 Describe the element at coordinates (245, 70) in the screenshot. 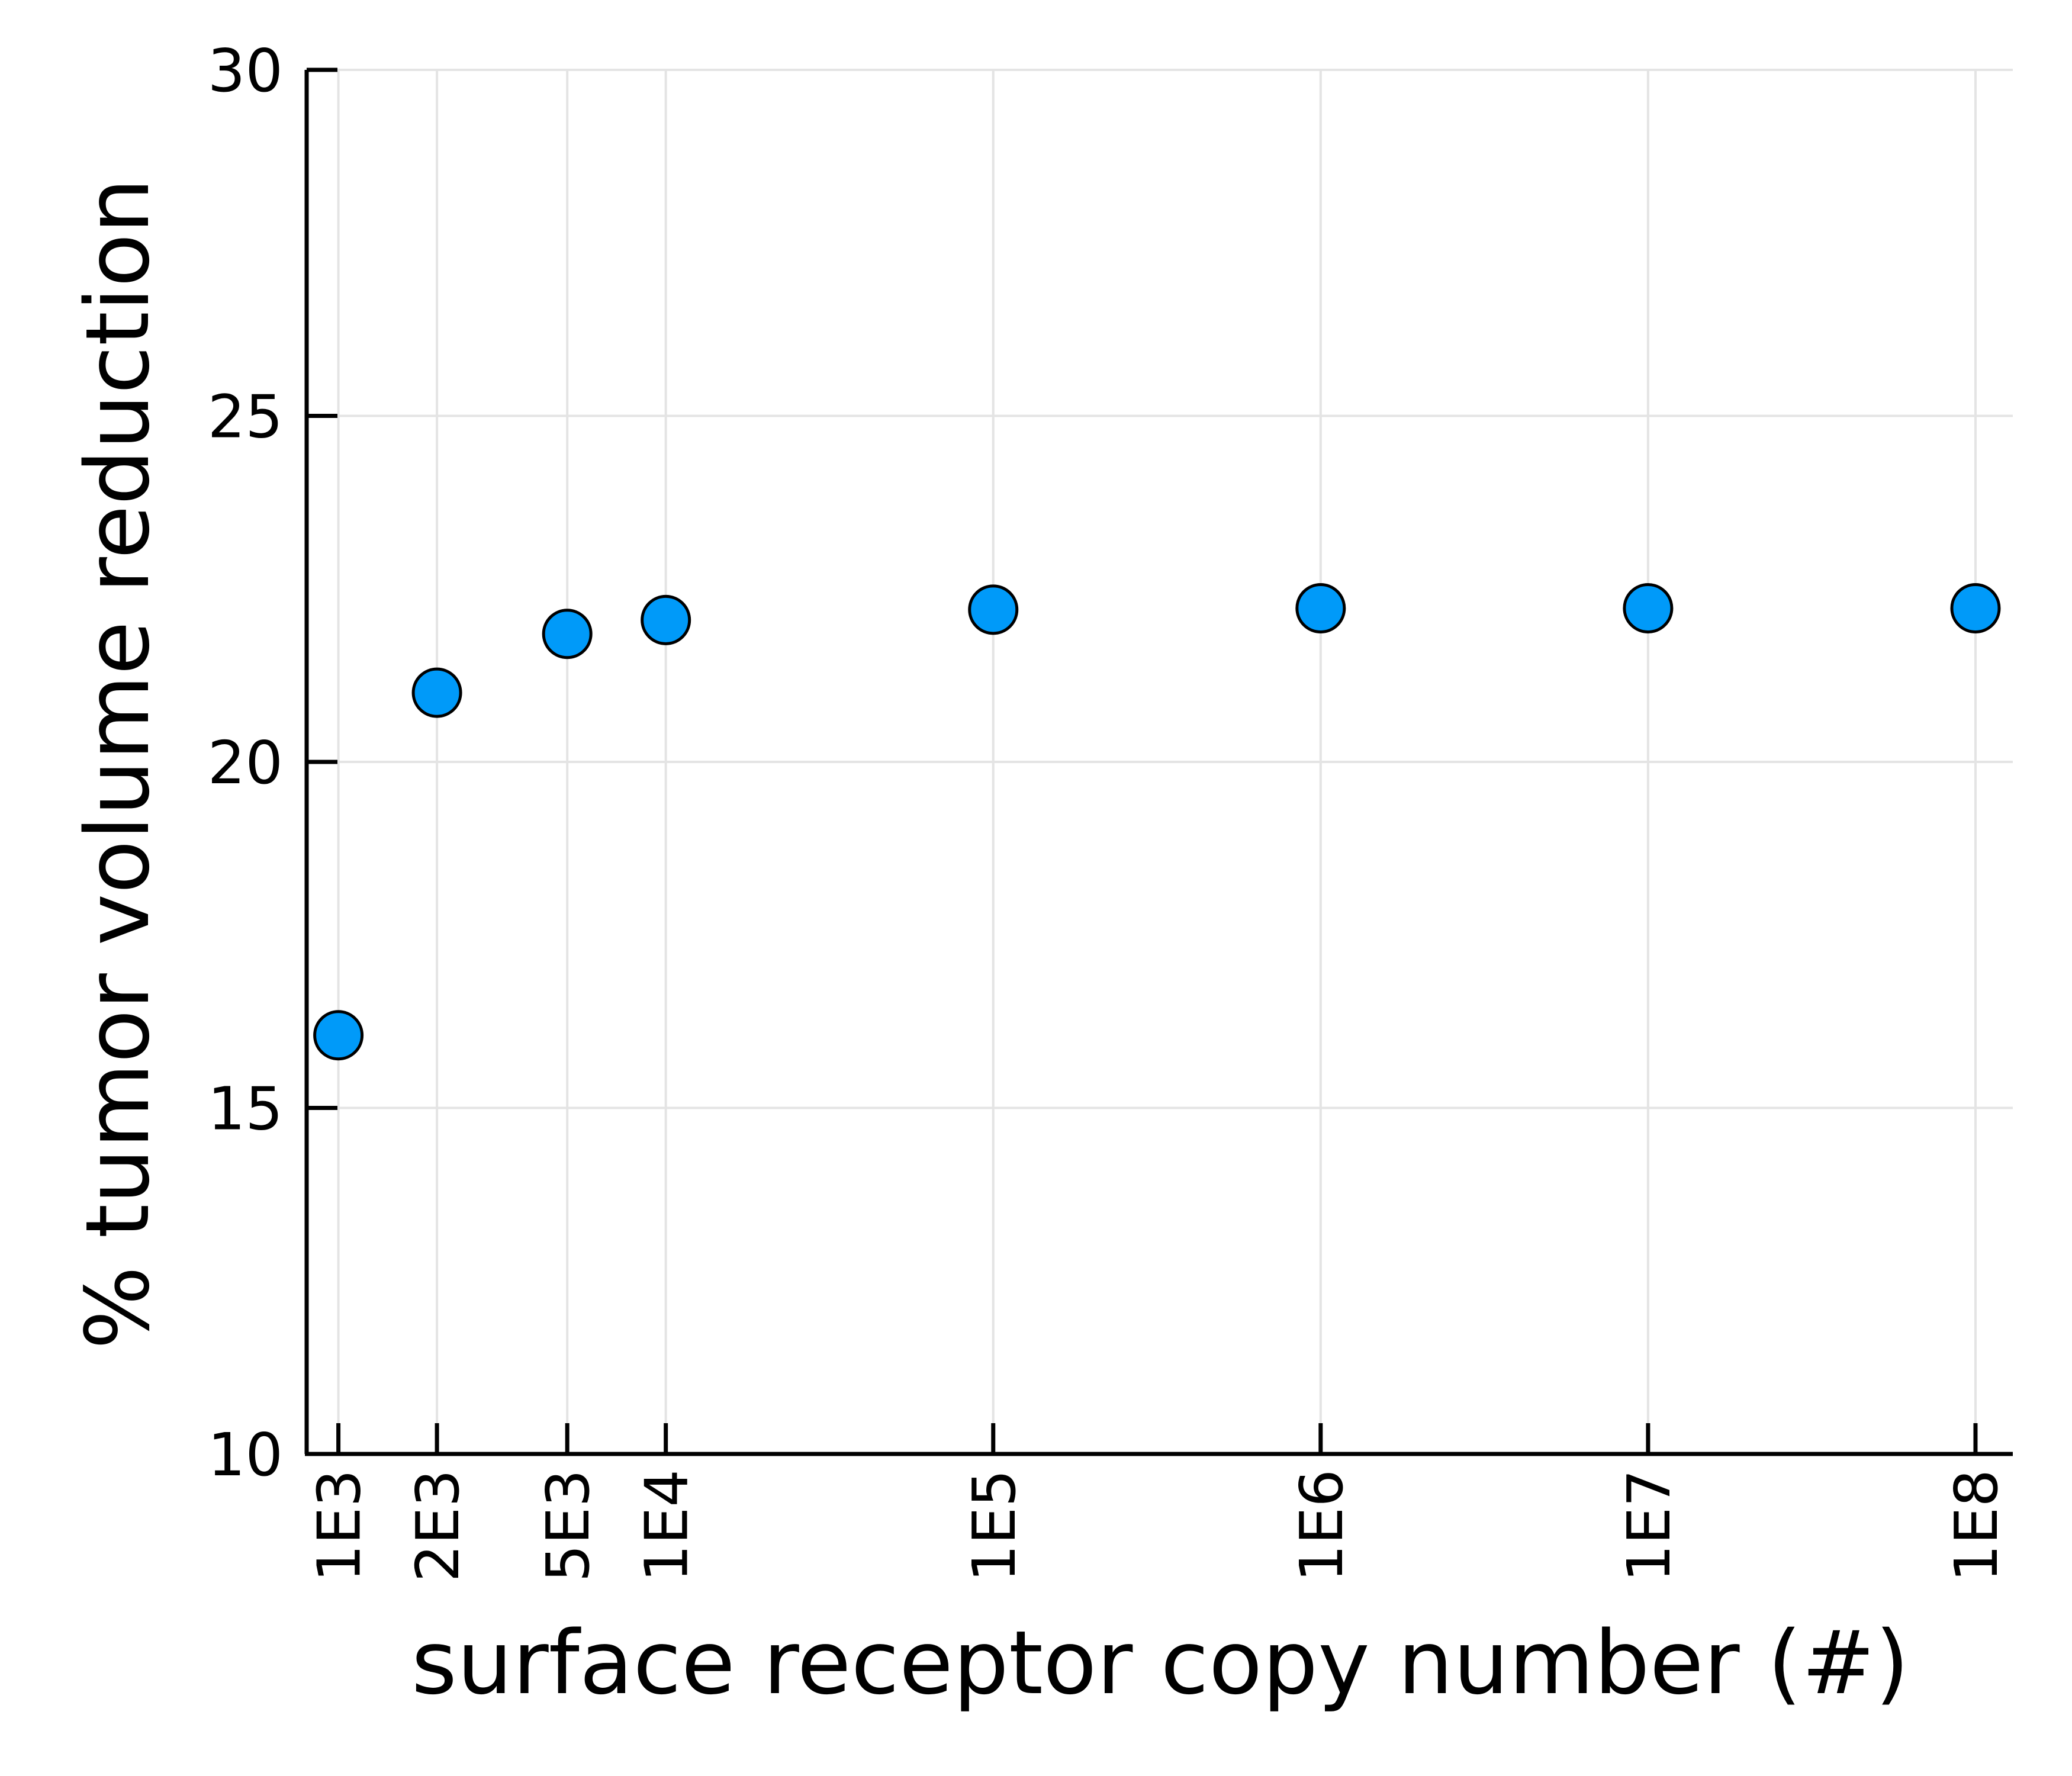

I see `y-tick-label-4: 30` at that location.